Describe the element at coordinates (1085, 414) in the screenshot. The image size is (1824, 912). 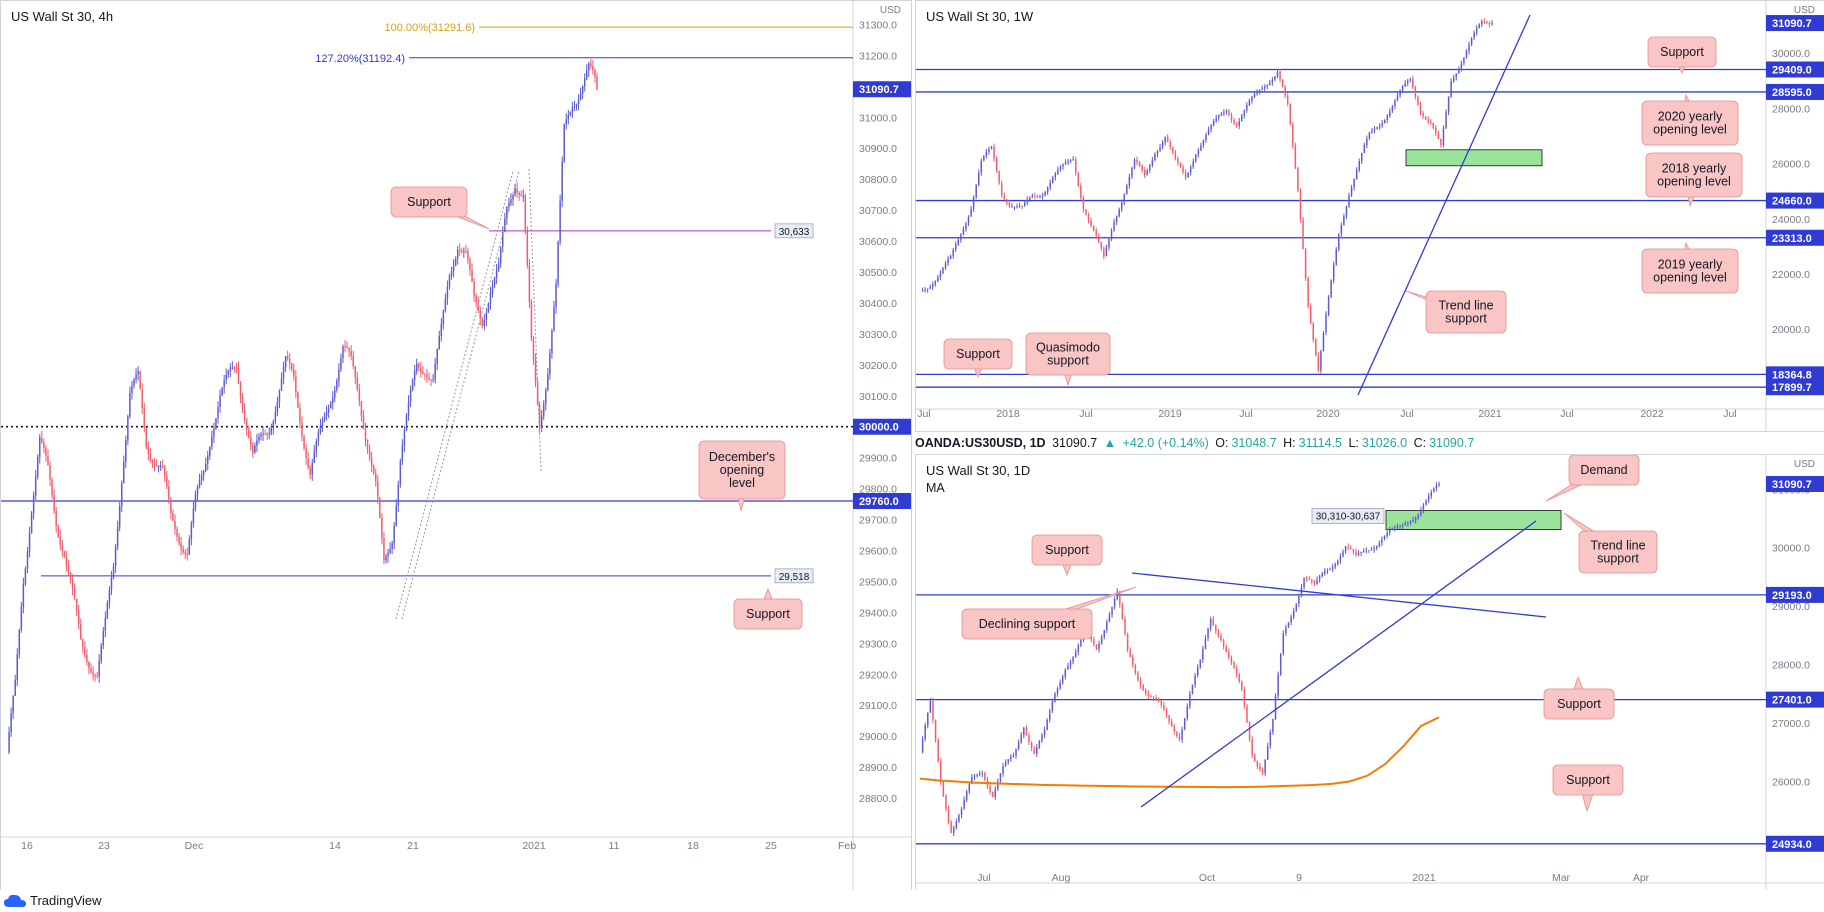
I see `x-tick-label: Jul` at that location.